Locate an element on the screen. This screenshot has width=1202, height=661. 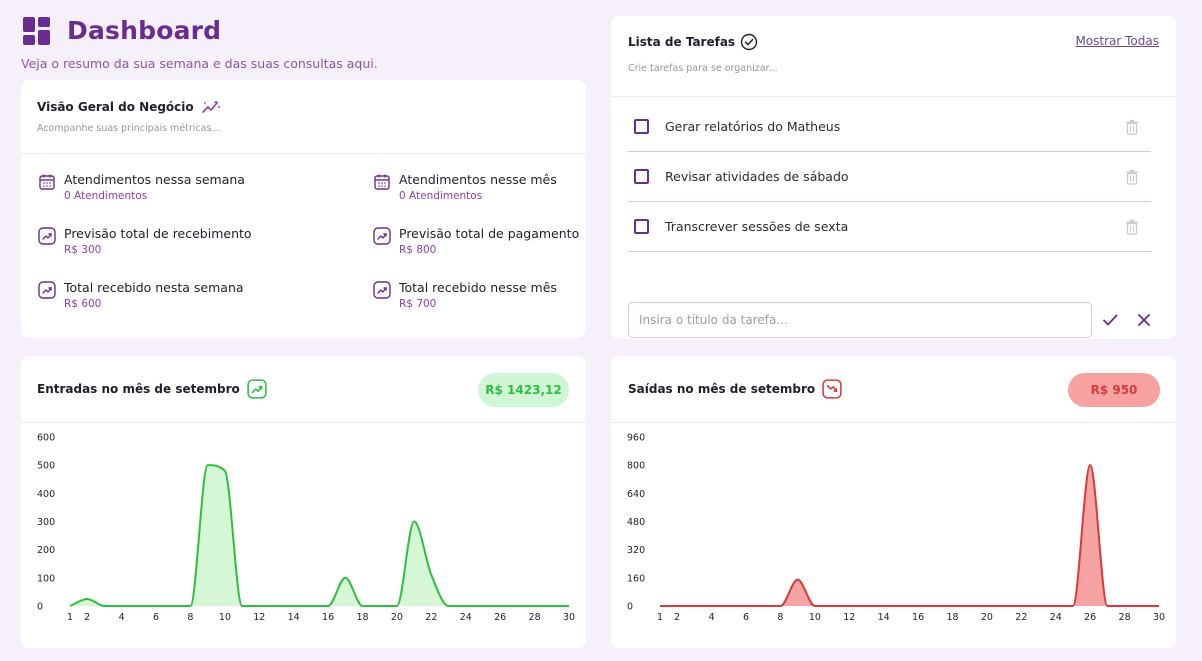
task-item: Gerar relatórios do Matheus is located at coordinates (889, 127).